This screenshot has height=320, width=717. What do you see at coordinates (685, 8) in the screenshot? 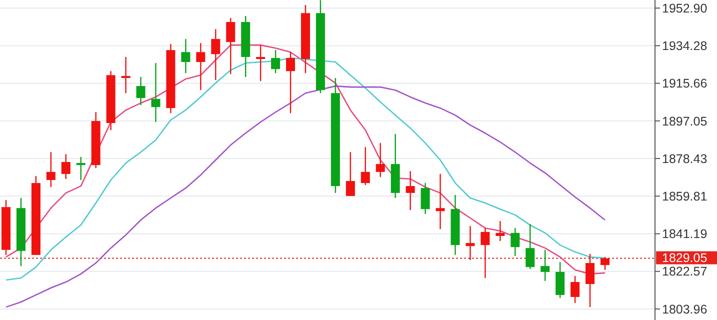
I see `y-tick-label: 1952.90` at bounding box center [685, 8].